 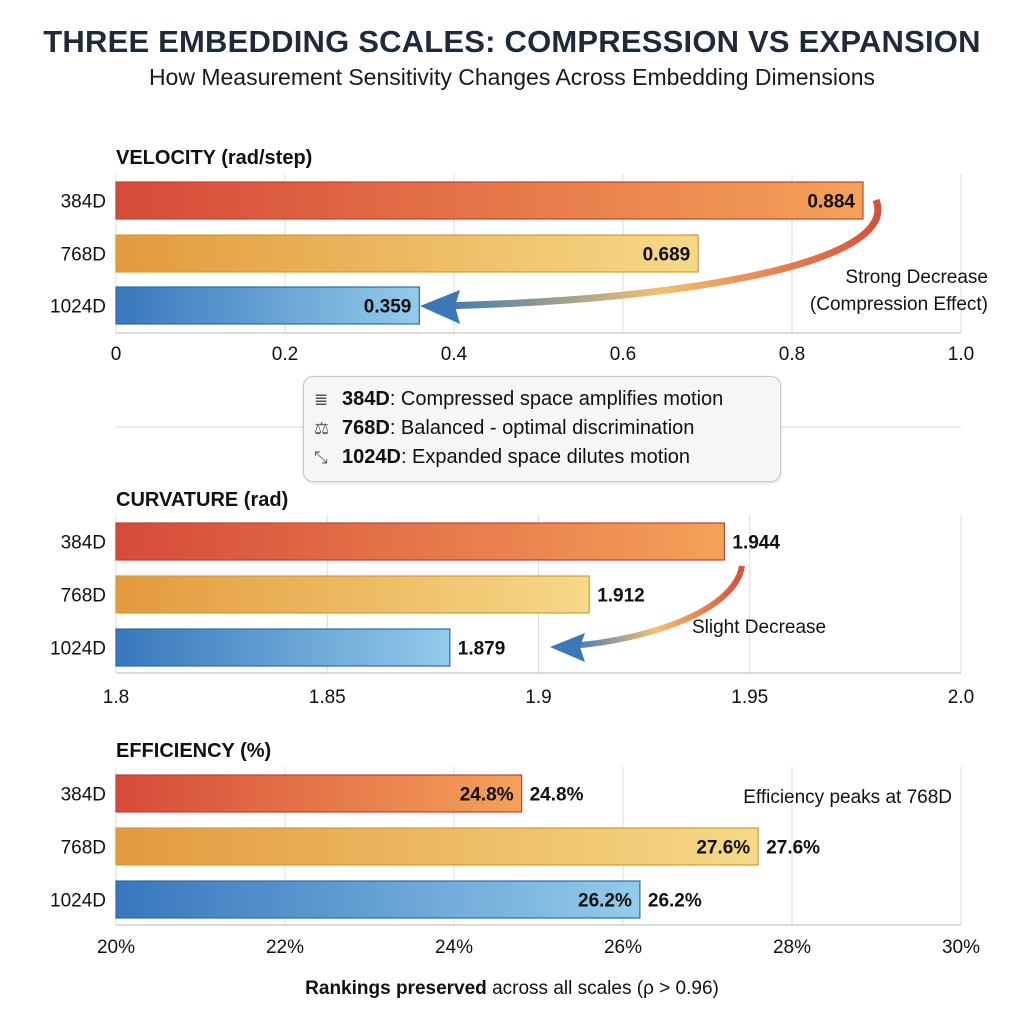 What do you see at coordinates (327, 697) in the screenshot?
I see `tick-label: 1.85` at bounding box center [327, 697].